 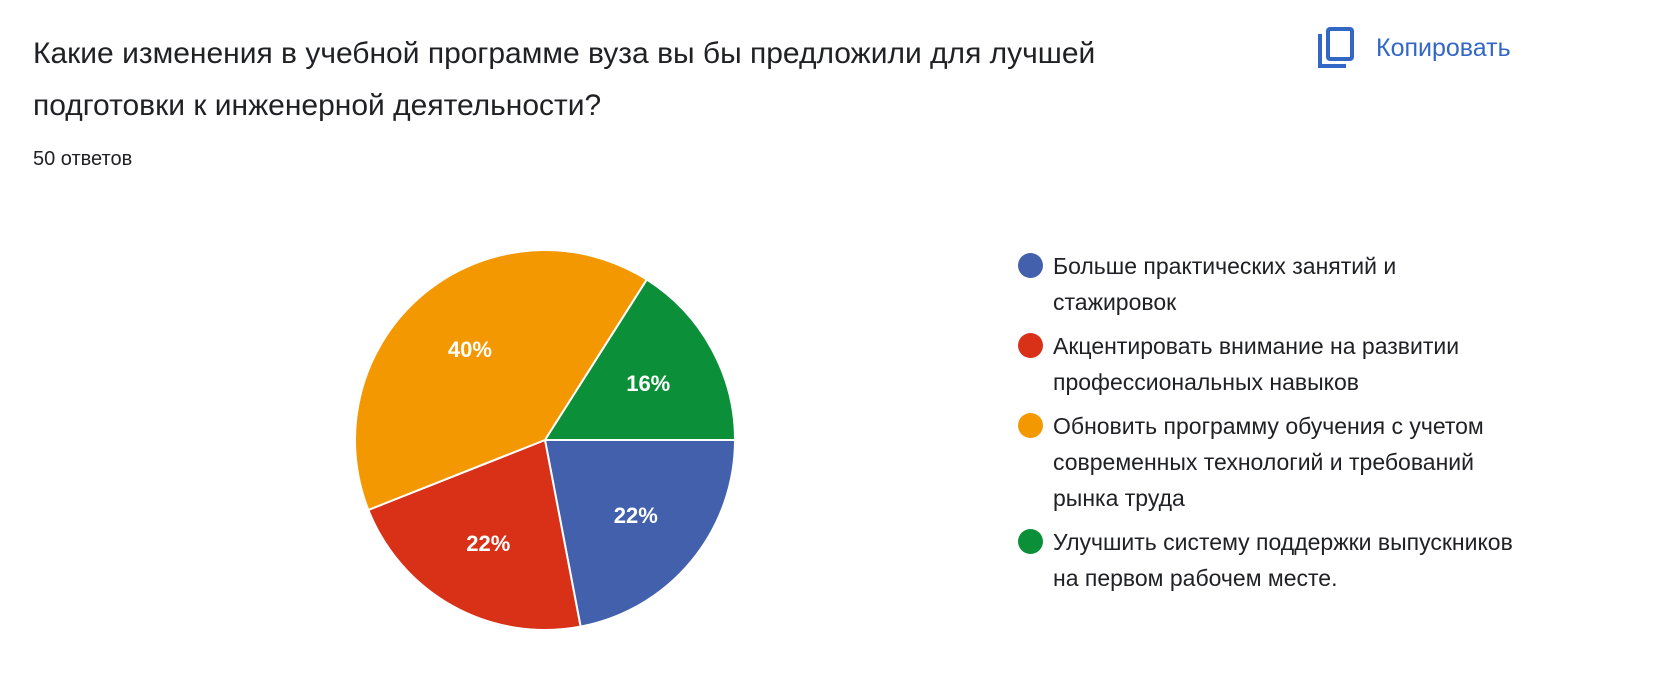 What do you see at coordinates (648, 383) in the screenshot?
I see `slice-label: 16%` at bounding box center [648, 383].